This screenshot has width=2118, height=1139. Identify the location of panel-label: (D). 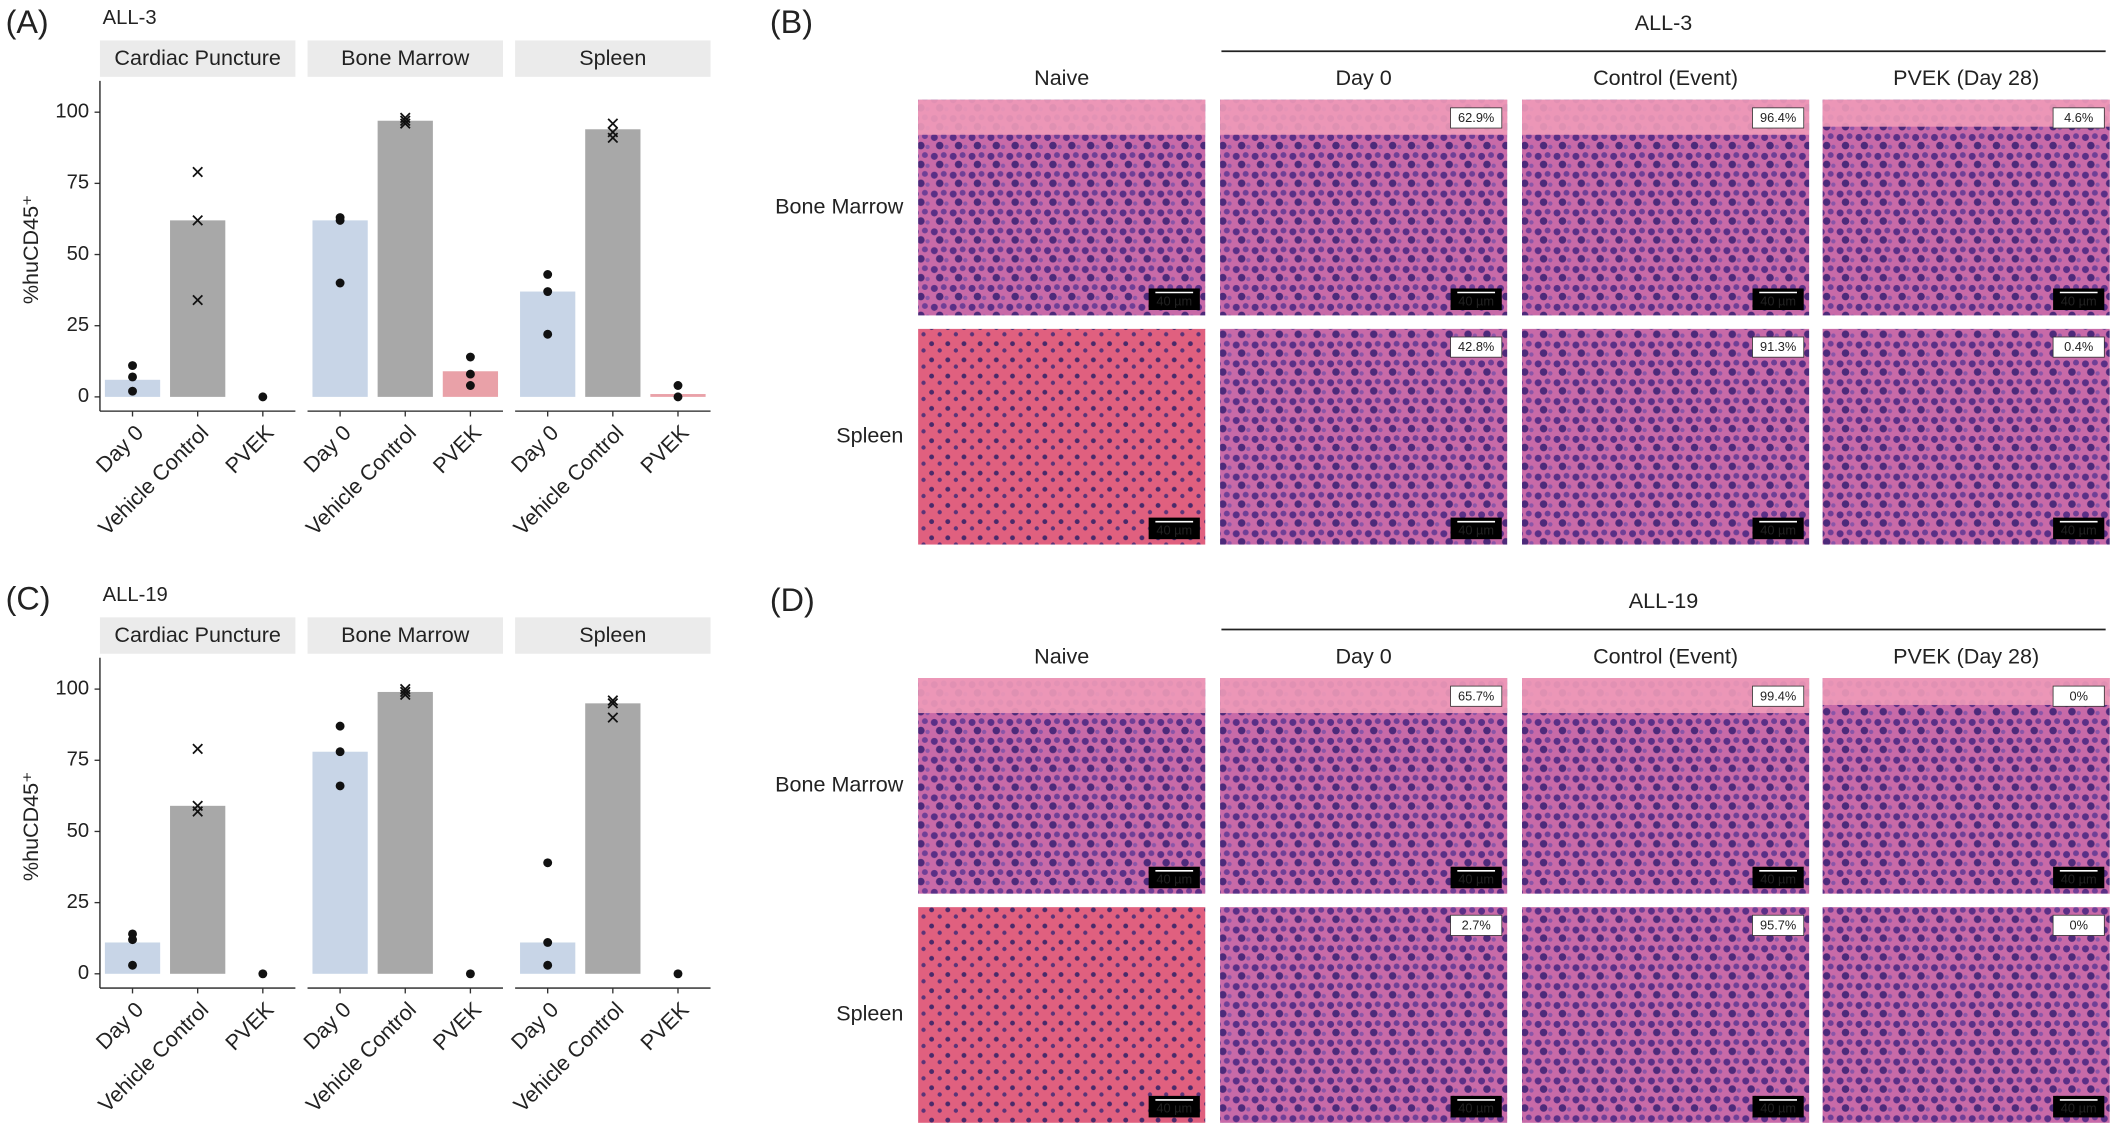
(792, 600).